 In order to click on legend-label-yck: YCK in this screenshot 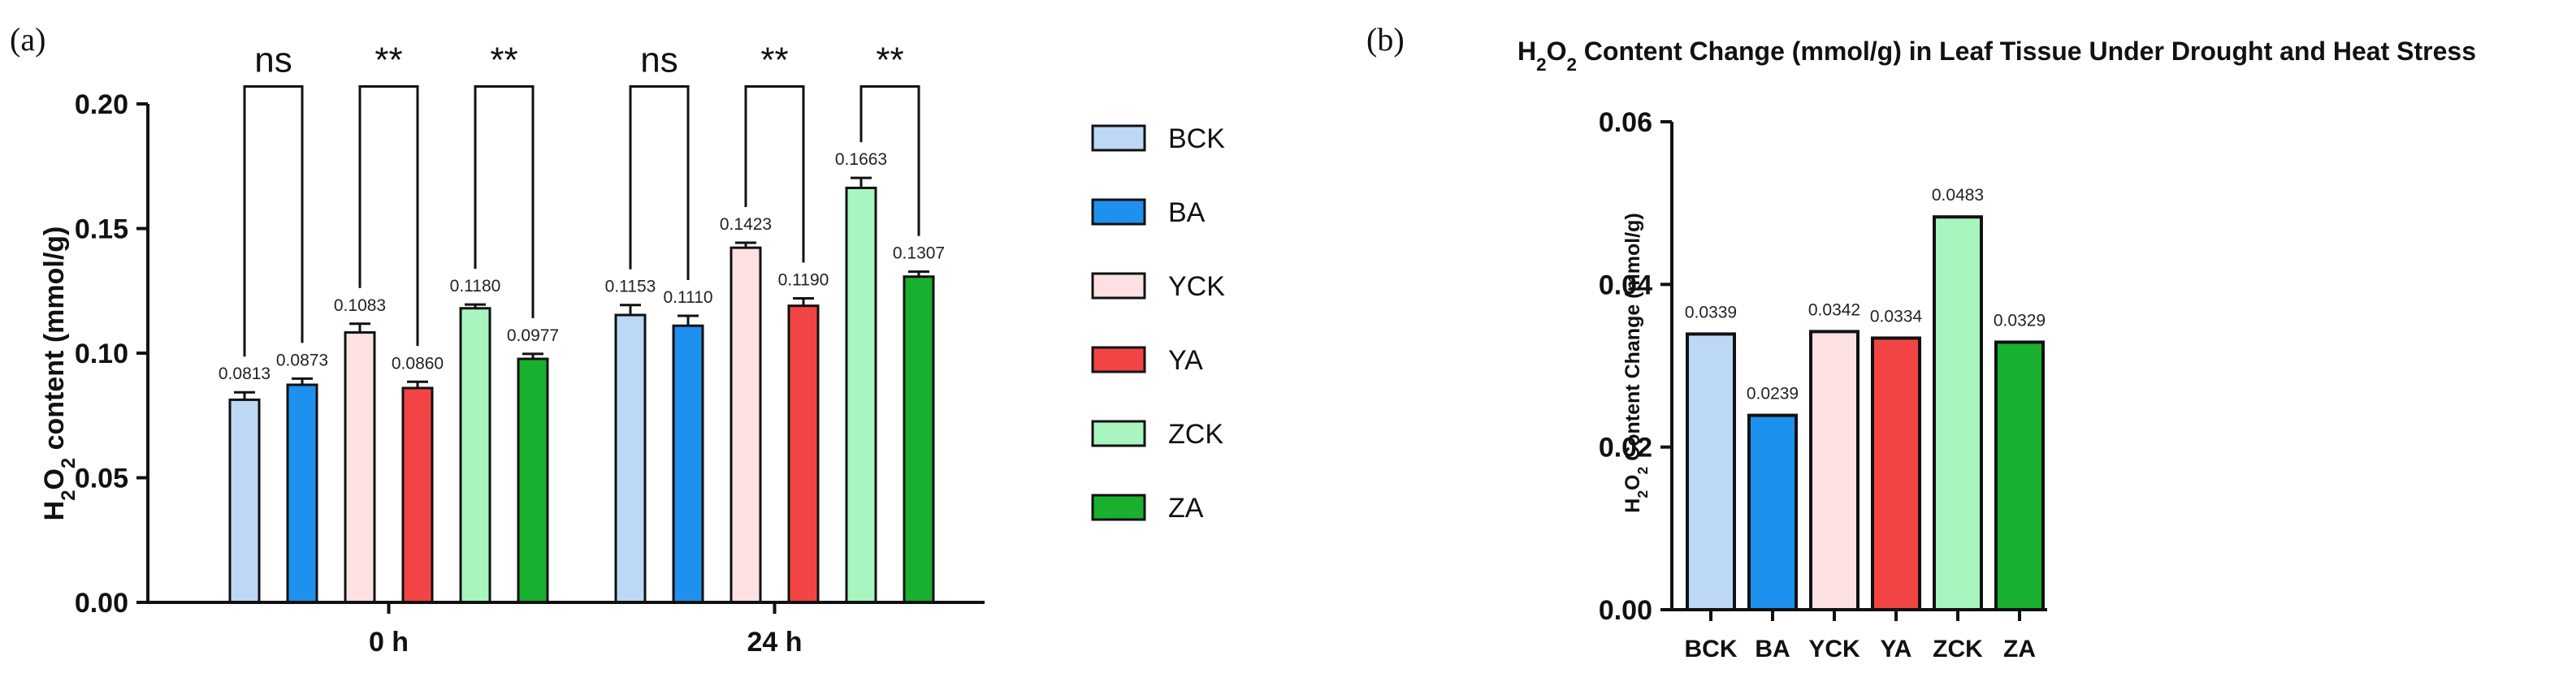, I will do `click(1196, 286)`.